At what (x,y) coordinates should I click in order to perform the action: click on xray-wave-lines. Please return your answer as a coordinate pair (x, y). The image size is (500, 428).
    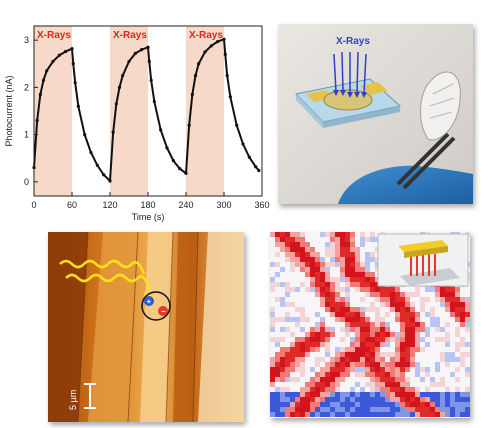
    Looking at the image, I should click on (105, 275).